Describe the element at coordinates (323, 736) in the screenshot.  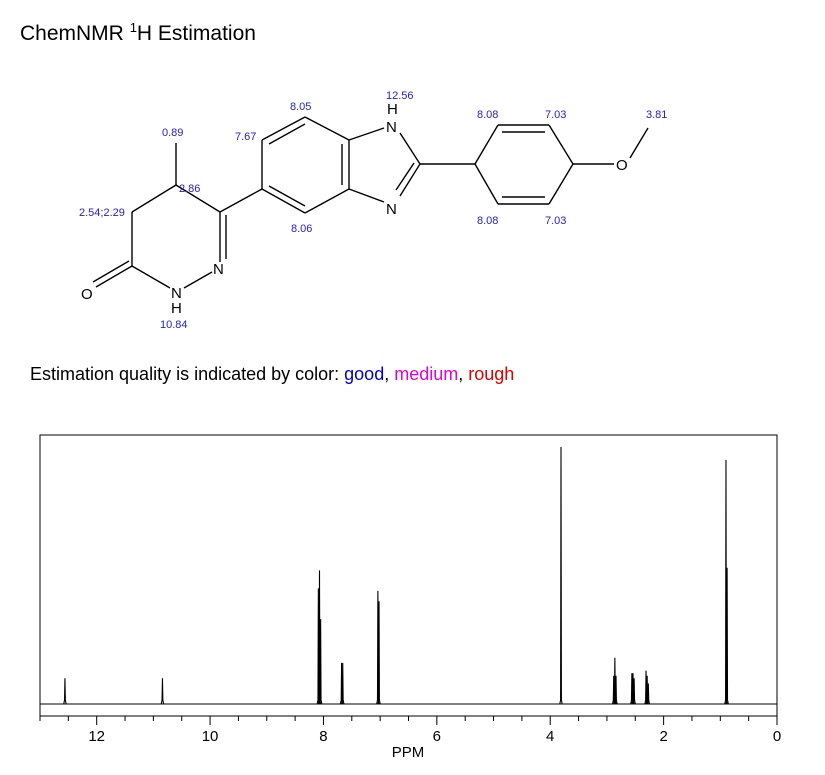
I see `x-tick-label: 8` at that location.